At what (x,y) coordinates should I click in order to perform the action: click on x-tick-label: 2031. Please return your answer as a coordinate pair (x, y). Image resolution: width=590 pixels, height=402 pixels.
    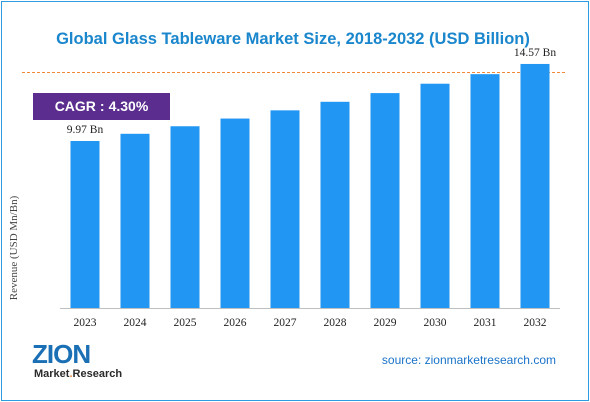
    Looking at the image, I should click on (485, 323).